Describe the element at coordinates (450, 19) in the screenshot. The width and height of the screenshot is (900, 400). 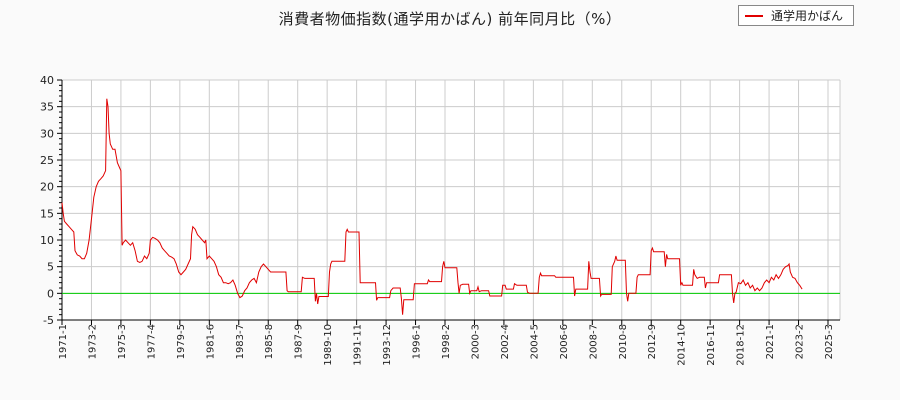
I see `chart-title: 消費者物価指数(通学用かばん) 前年同月比（%）` at that location.